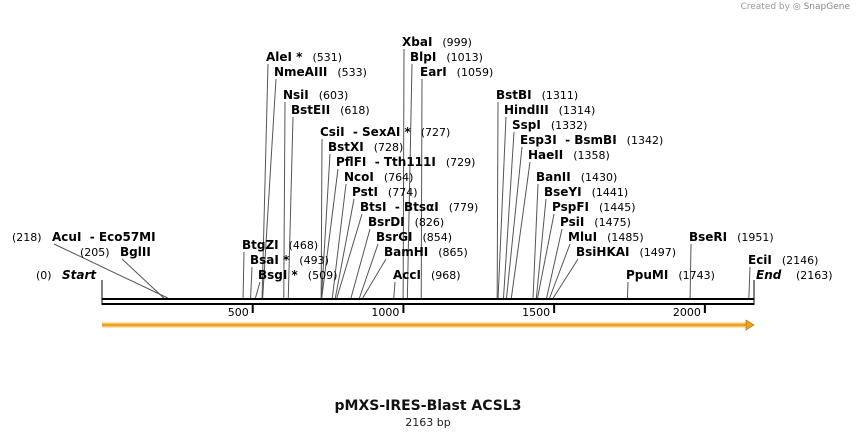 The width and height of the screenshot is (856, 438). Describe the element at coordinates (826, 7) in the screenshot. I see `credit-brand: SnapGene` at that location.